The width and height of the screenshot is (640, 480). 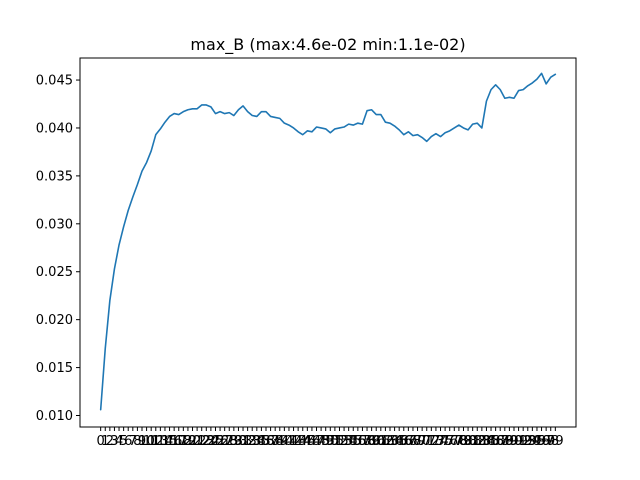 What do you see at coordinates (298, 441) in the screenshot?
I see `x-tick-label: 43` at bounding box center [298, 441].